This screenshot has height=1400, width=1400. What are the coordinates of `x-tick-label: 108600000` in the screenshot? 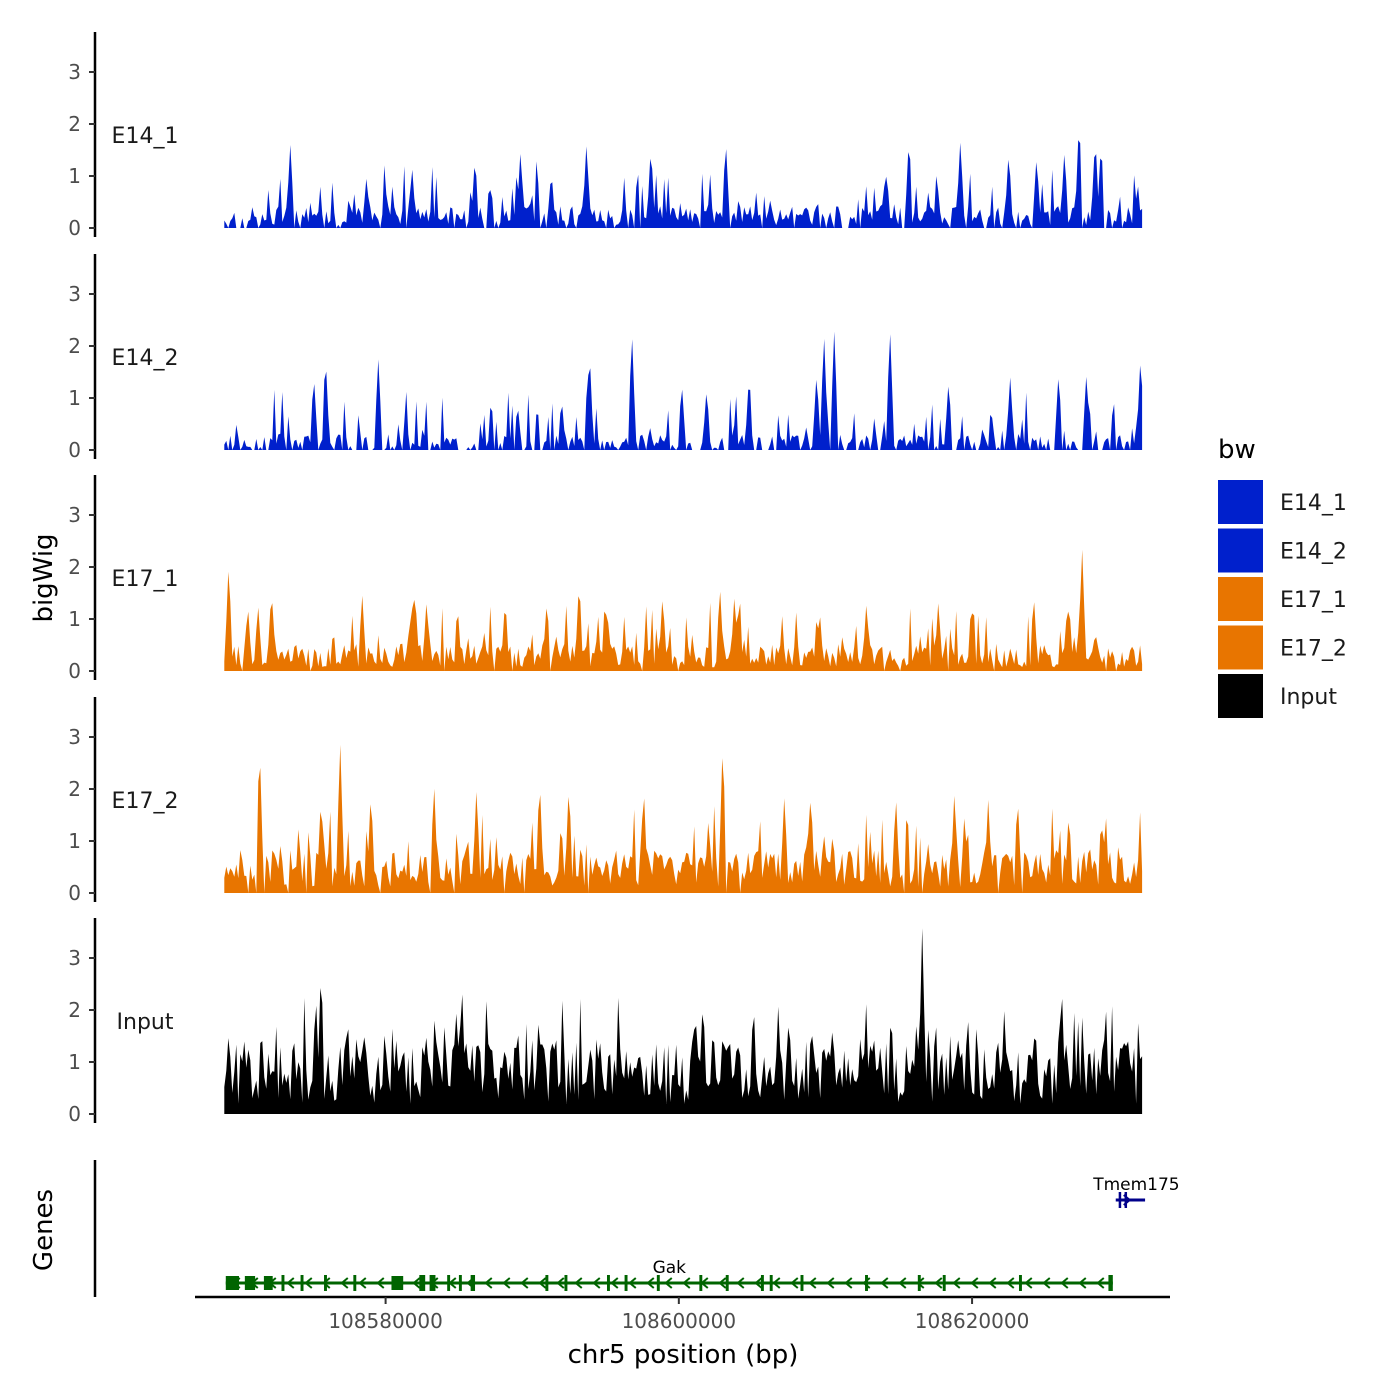 It's located at (679, 1321).